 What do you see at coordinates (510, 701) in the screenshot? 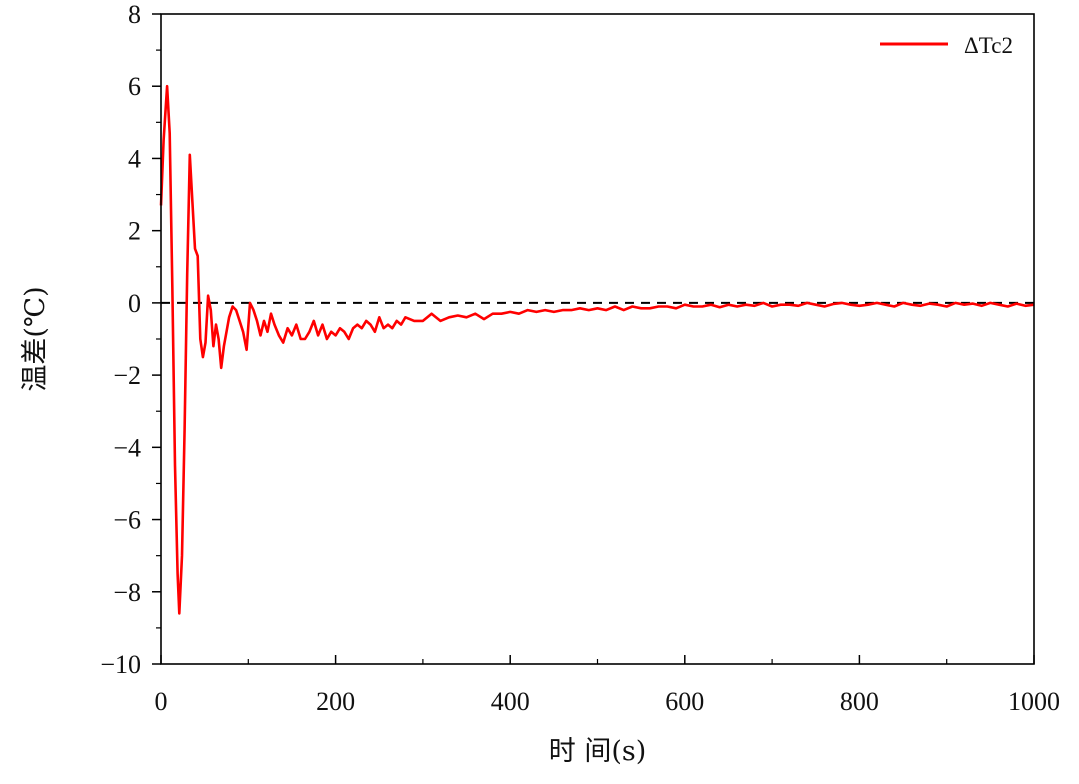
I see `x-tick-label: 400` at bounding box center [510, 701].